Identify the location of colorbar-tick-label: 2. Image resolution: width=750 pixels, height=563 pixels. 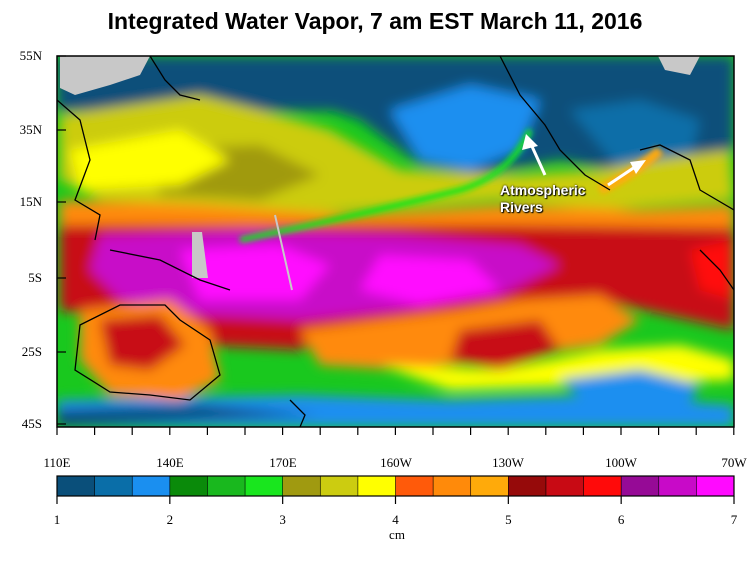
(170, 519).